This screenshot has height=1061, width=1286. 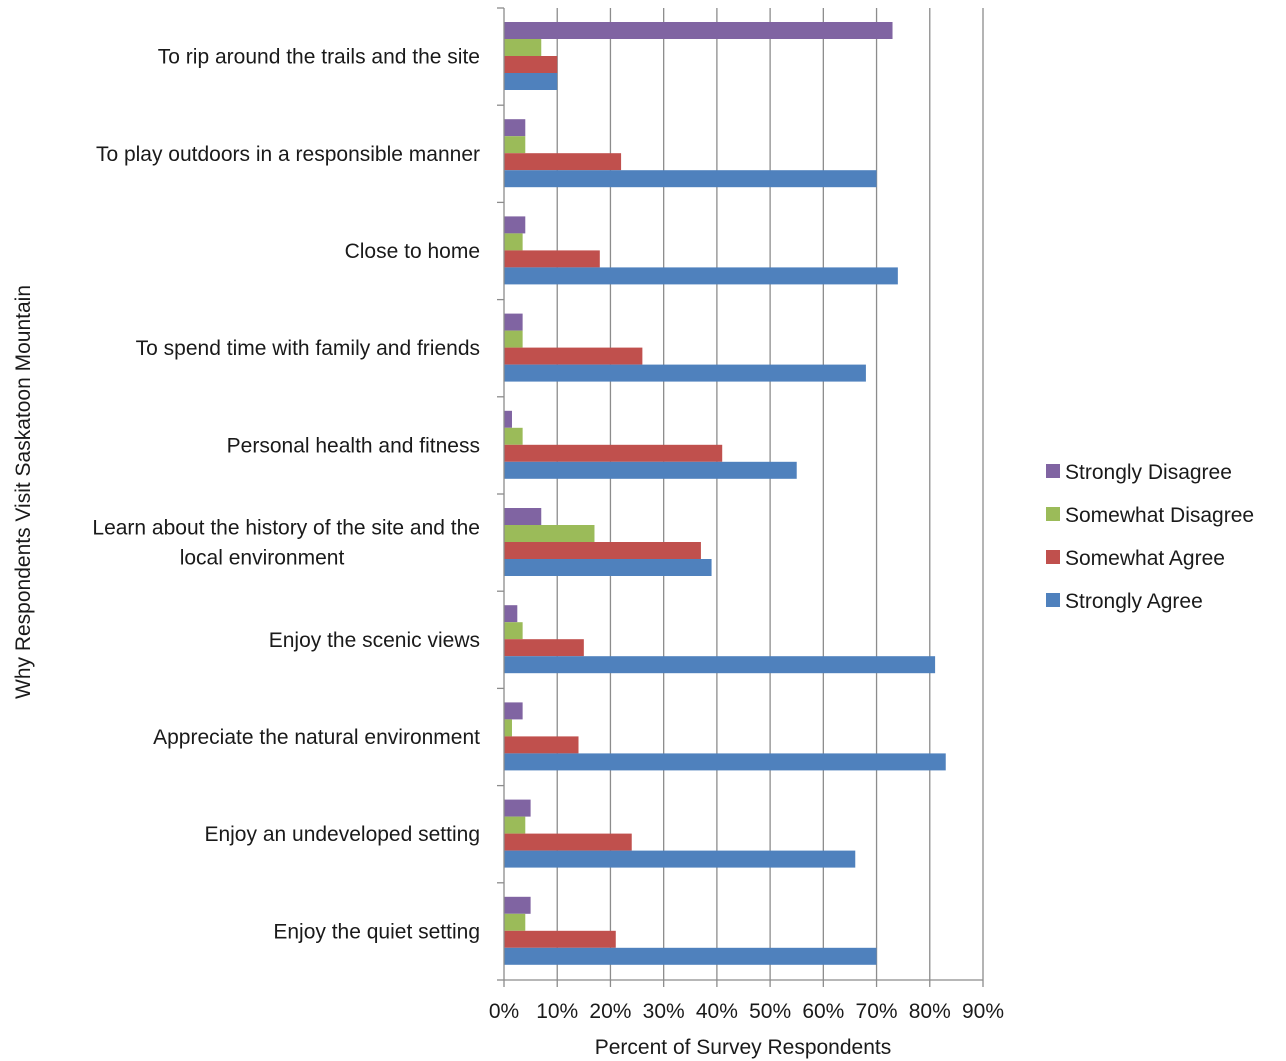 What do you see at coordinates (319, 57) in the screenshot?
I see `category-label: To rip around the trails and the site` at bounding box center [319, 57].